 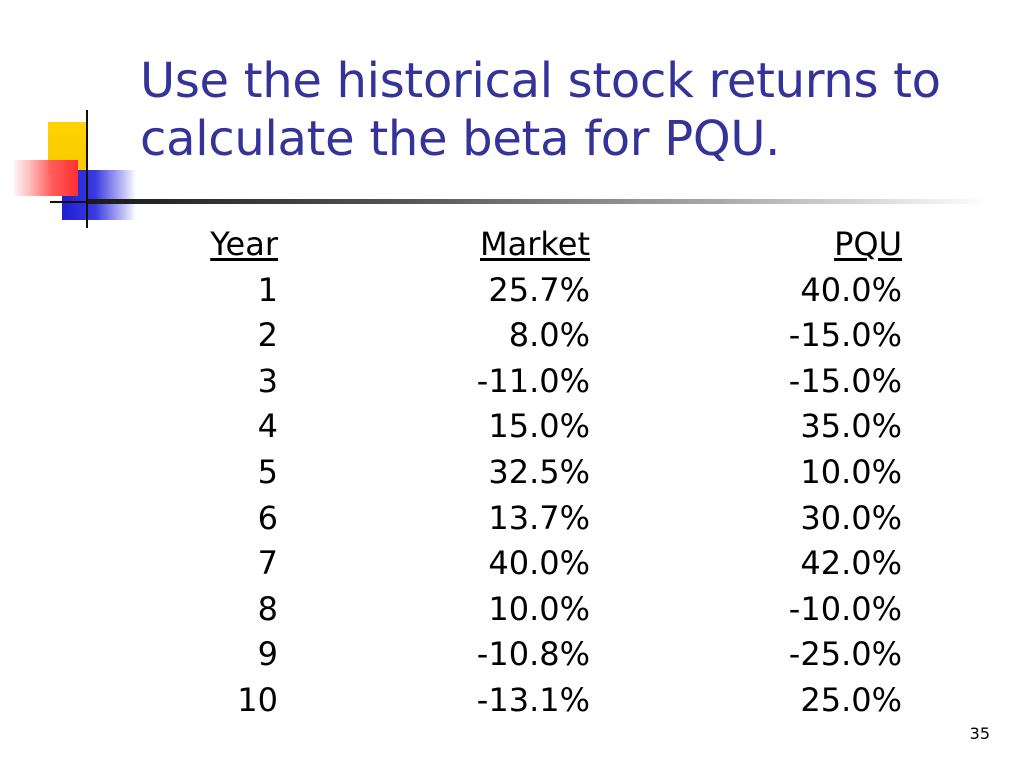 I want to click on cell-pqu: 30.0%, so click(x=851, y=517).